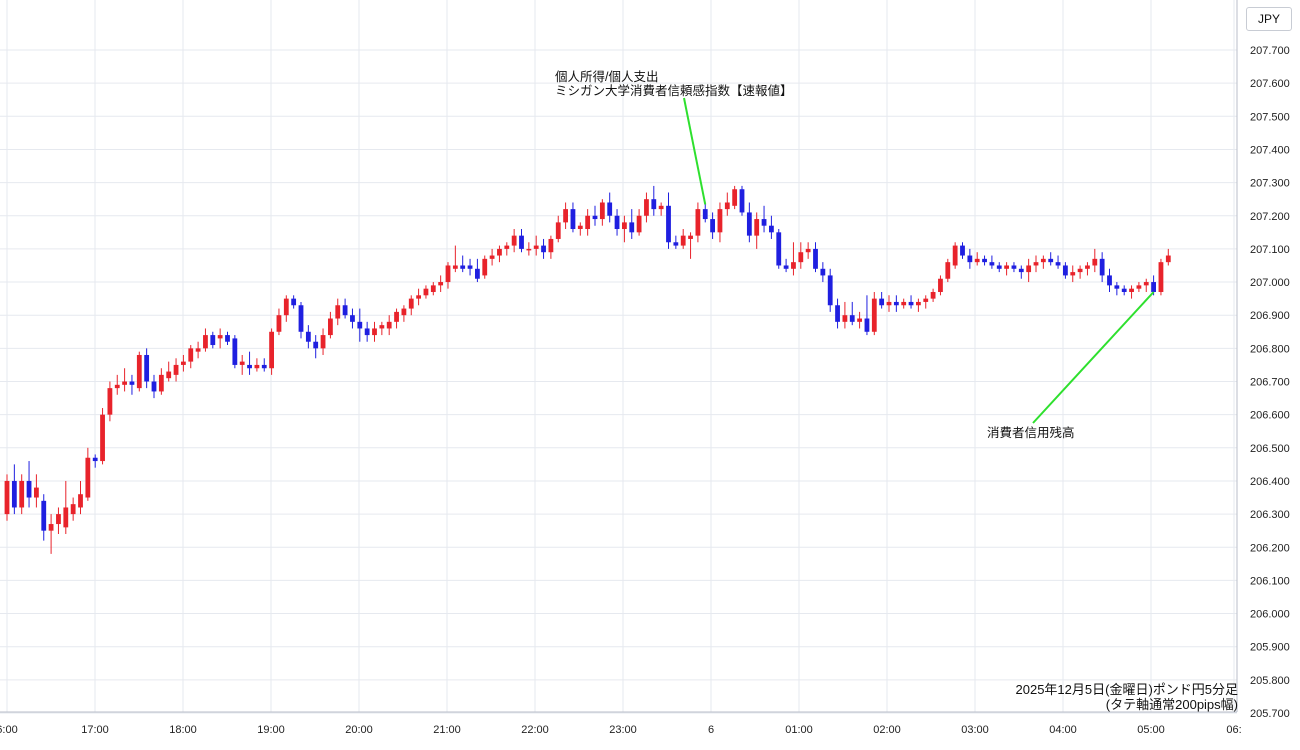 The image size is (1300, 750). I want to click on y-tick-label: 205.900, so click(1270, 648).